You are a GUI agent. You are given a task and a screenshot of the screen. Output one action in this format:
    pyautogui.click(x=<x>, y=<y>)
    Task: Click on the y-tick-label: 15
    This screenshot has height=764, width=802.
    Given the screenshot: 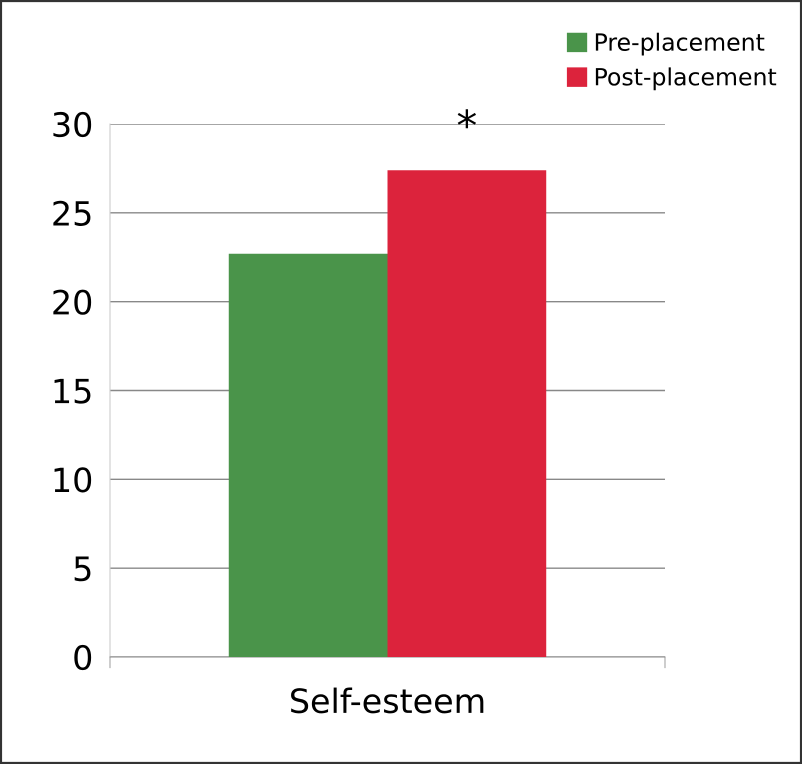 What is the action you would take?
    pyautogui.click(x=72, y=391)
    